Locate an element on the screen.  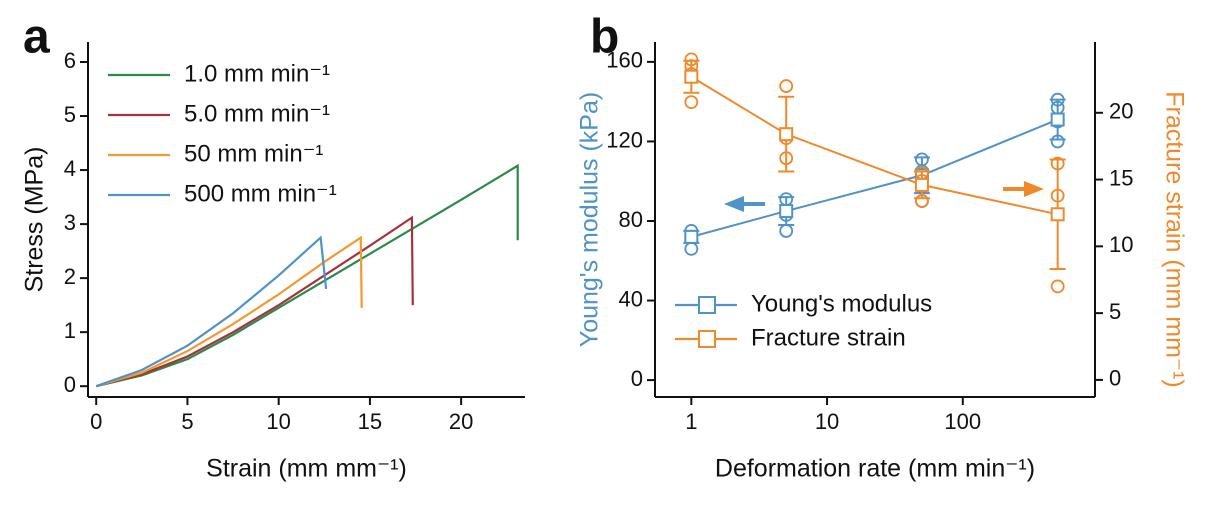
legend-label: 1.0 mm min⁻¹ is located at coordinates (257, 73).